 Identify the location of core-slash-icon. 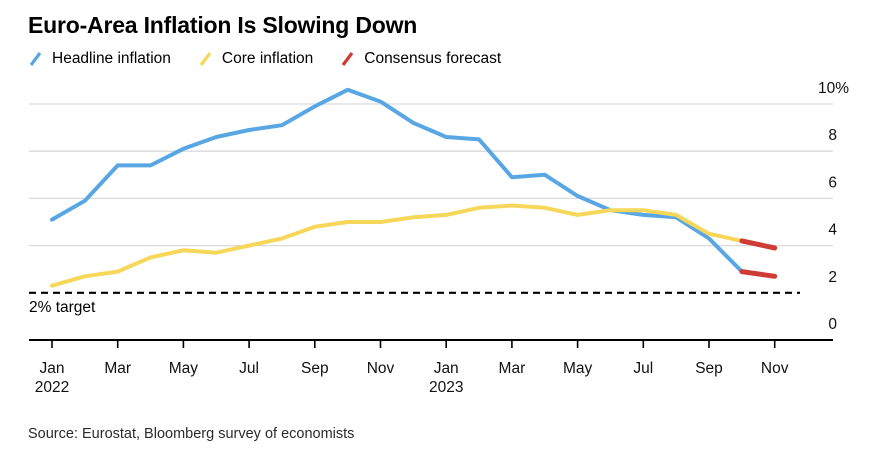
(205, 59).